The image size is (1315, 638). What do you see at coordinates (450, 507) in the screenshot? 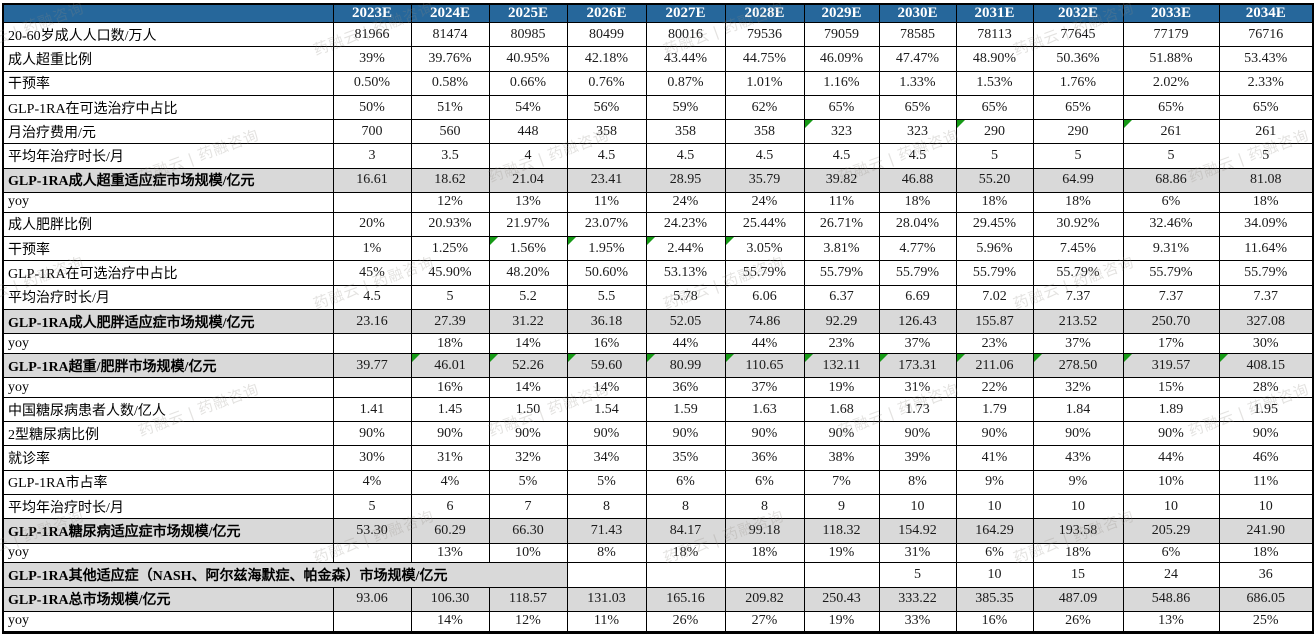
I see `data-cell: 6` at bounding box center [450, 507].